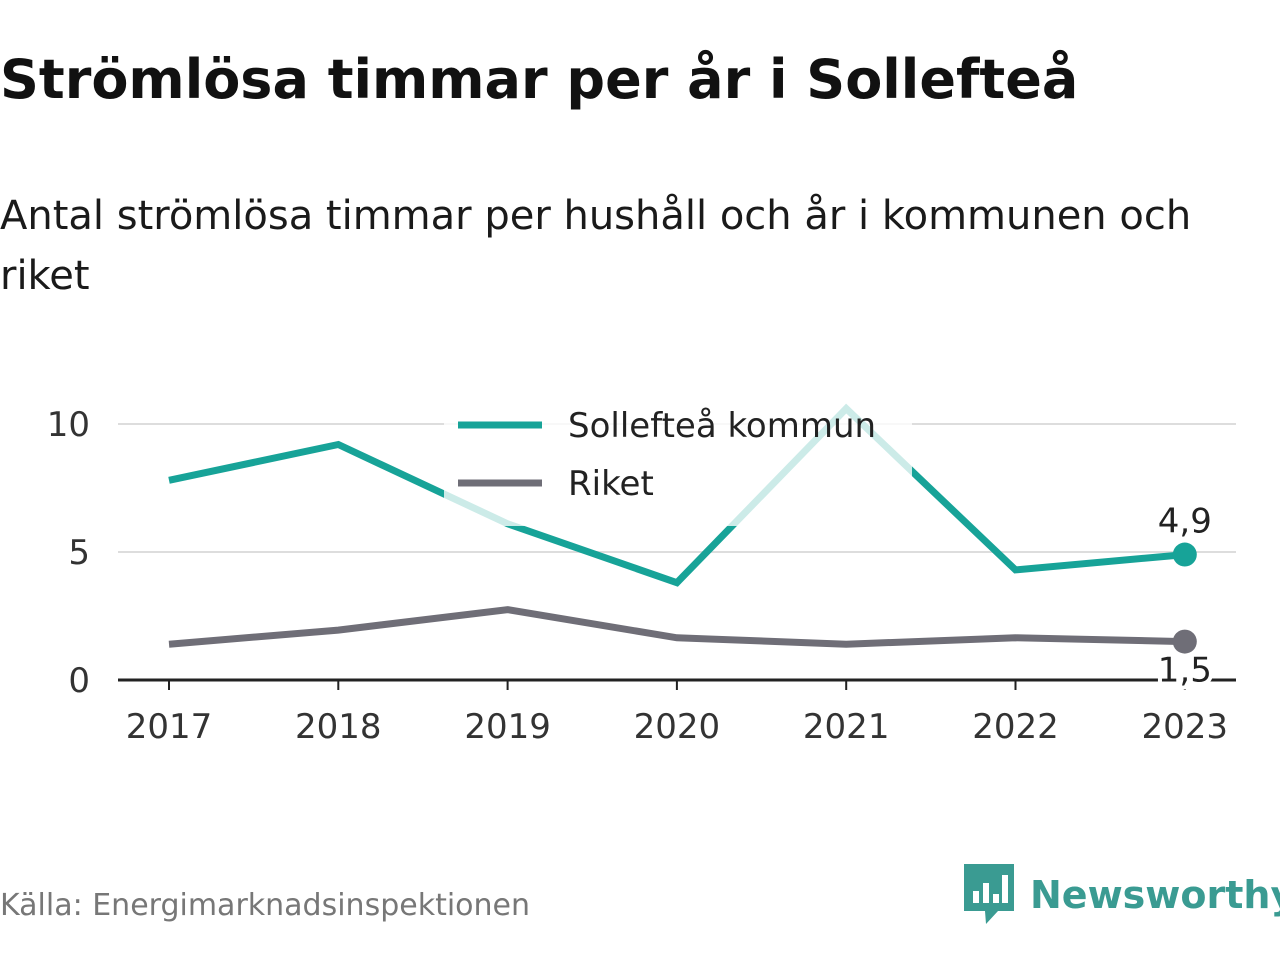  Describe the element at coordinates (611, 484) in the screenshot. I see `legend-label: Riket` at that location.